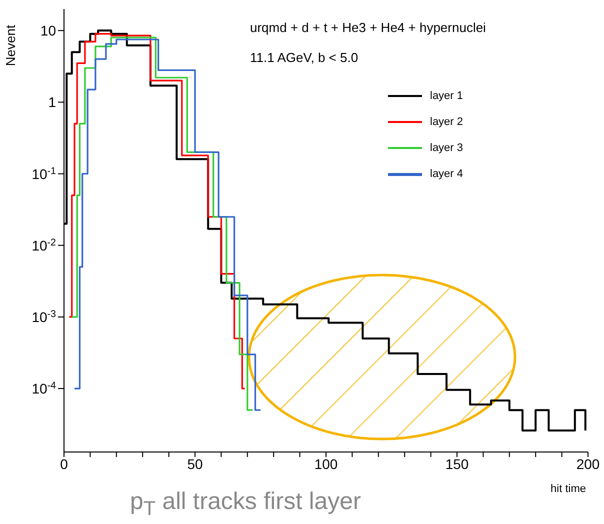 The image size is (604, 524). Describe the element at coordinates (52, 102) in the screenshot. I see `y-tick-label: 1` at that location.